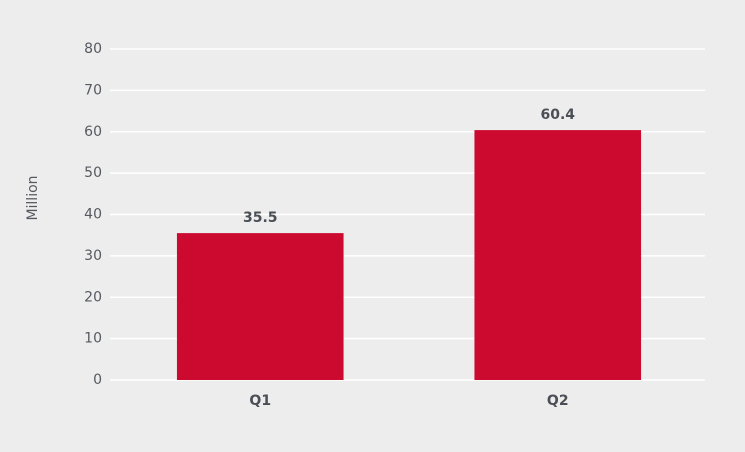 The image size is (745, 452). Describe the element at coordinates (93, 49) in the screenshot. I see `y-tick-label: 80` at that location.